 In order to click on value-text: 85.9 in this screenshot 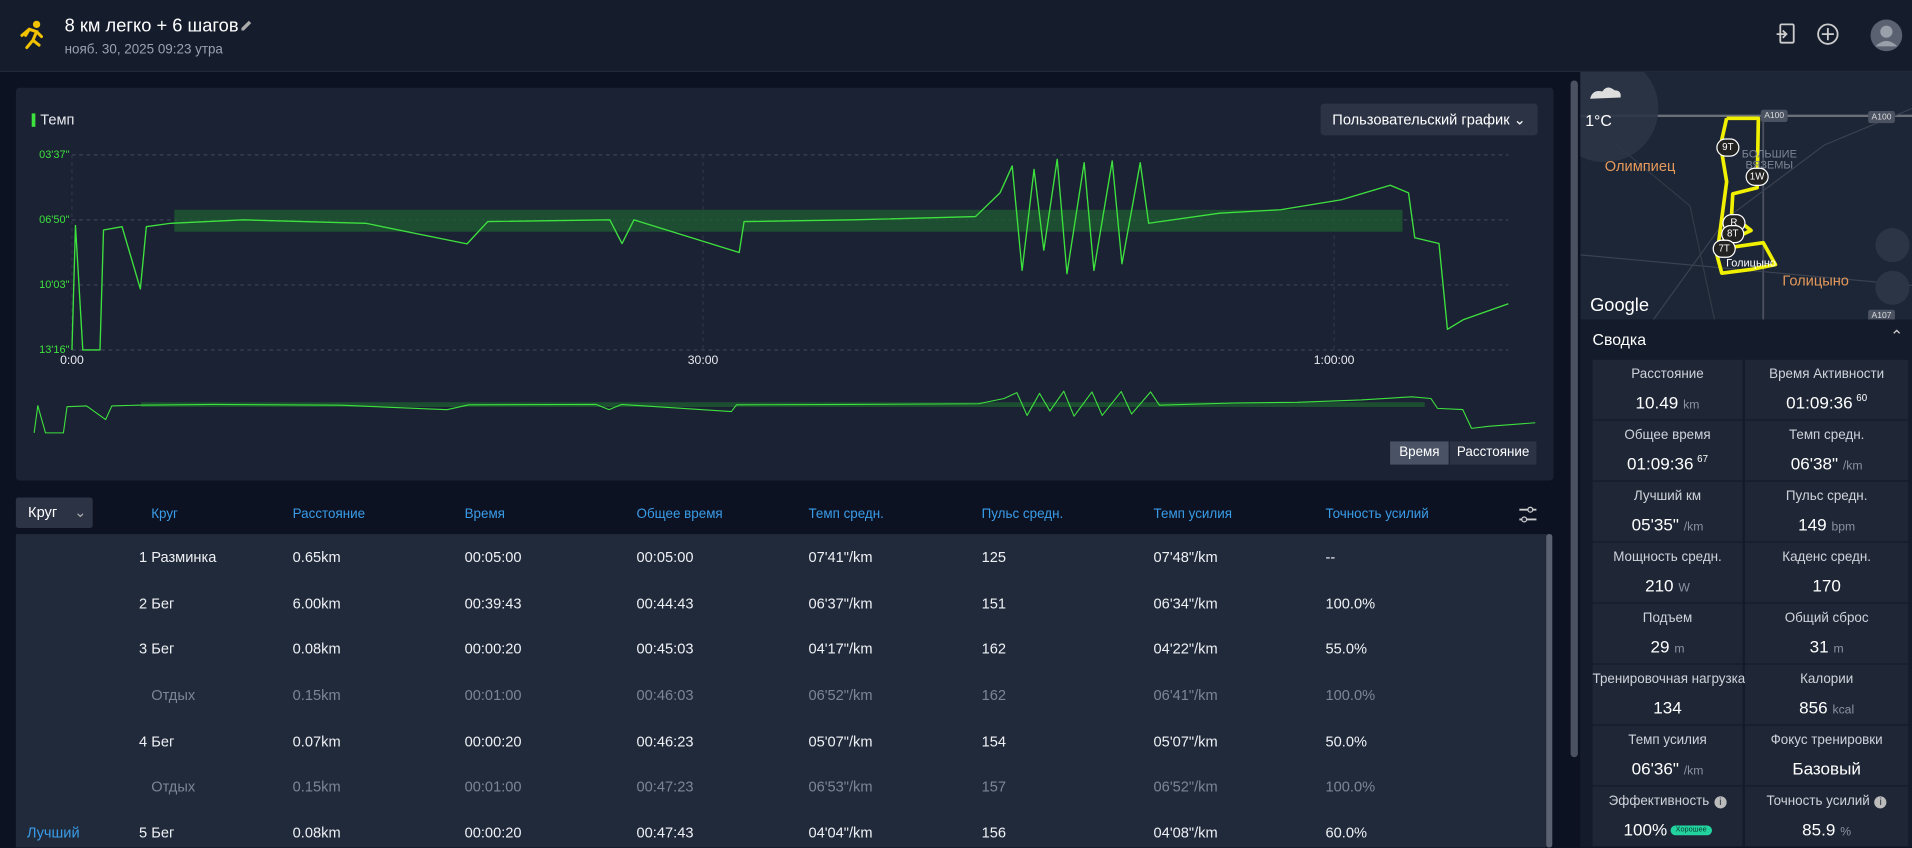, I will do `click(1819, 829)`.